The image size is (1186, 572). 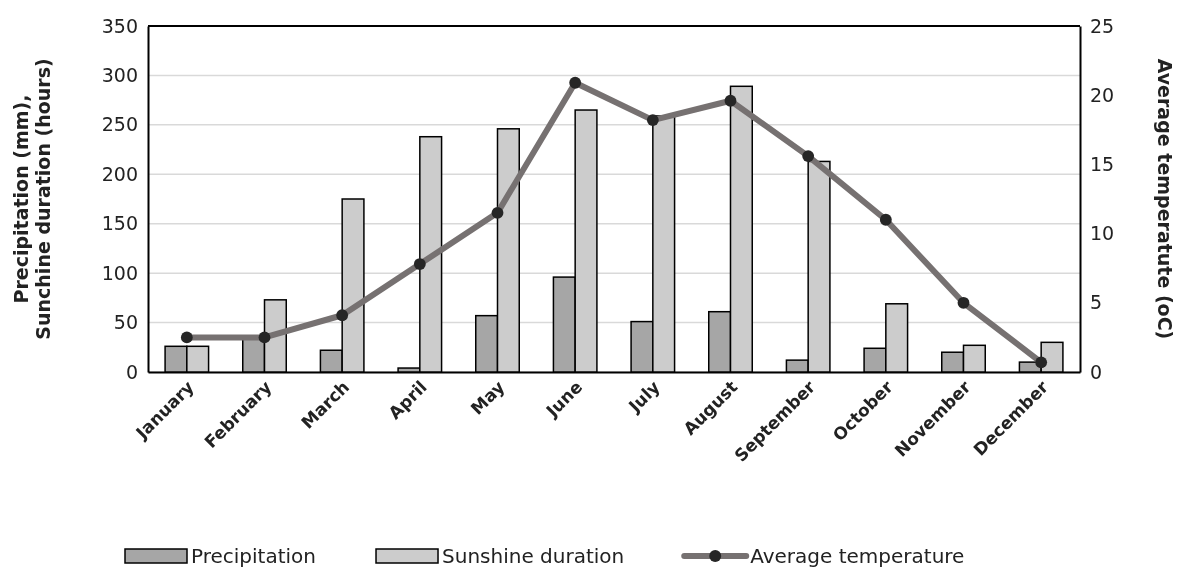 I want to click on y2-tick-label: 20, so click(x=1102, y=94).